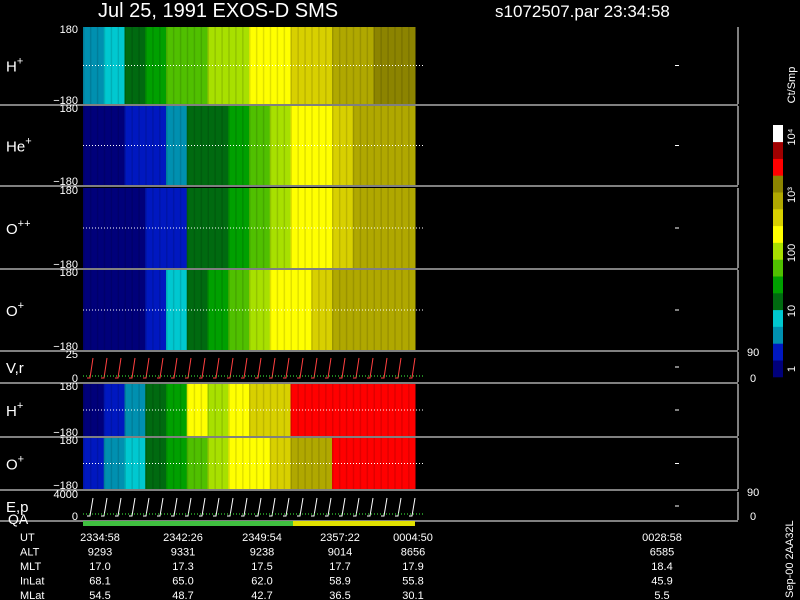 This screenshot has height=600, width=800. What do you see at coordinates (792, 311) in the screenshot?
I see `colorbar-label: 10` at bounding box center [792, 311].